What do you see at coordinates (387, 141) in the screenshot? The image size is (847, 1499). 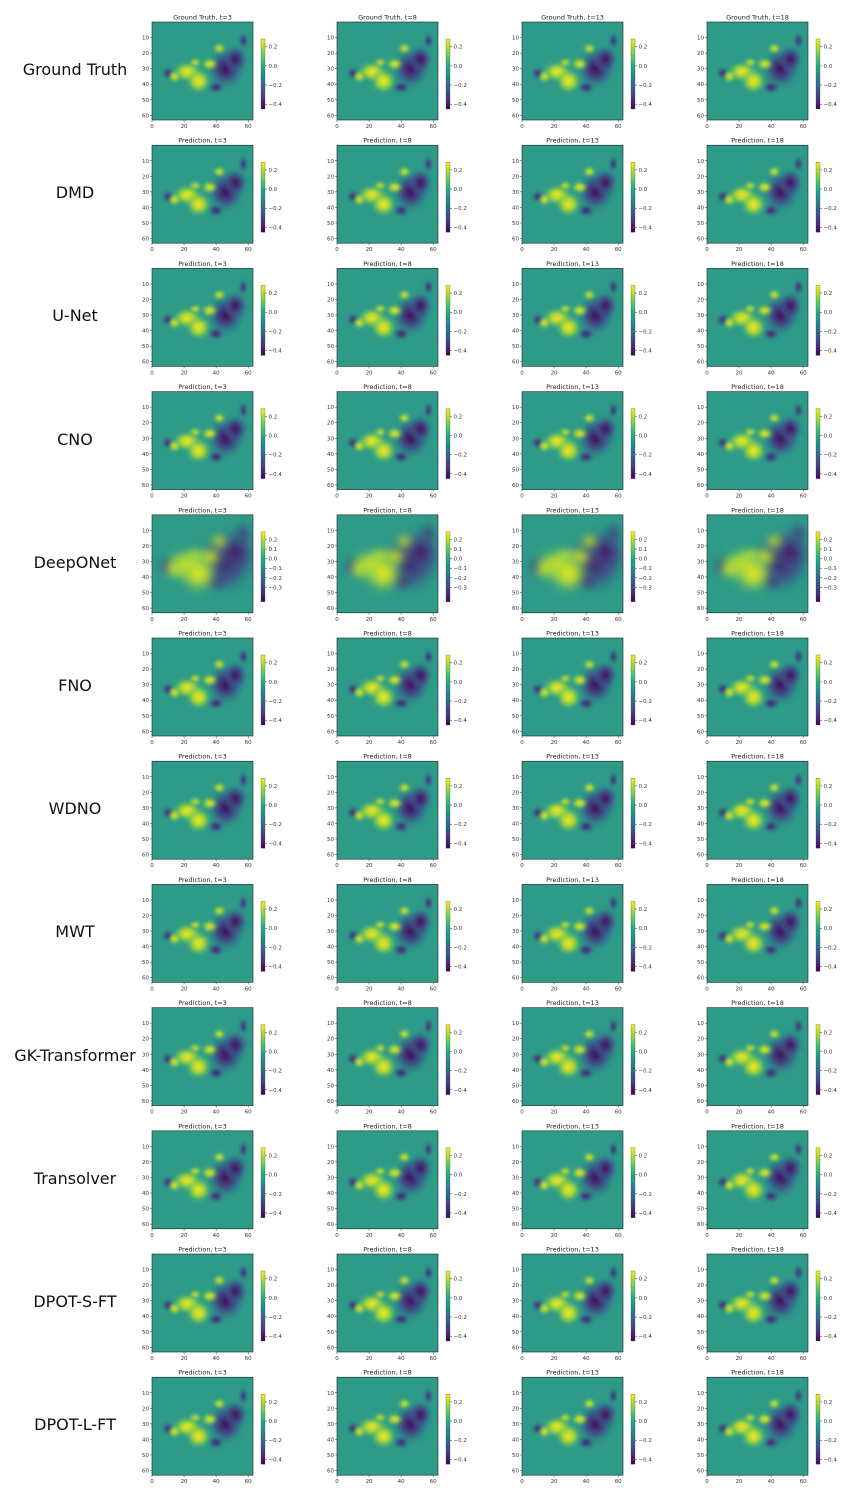 I see `panel-title: Prediction, t=8` at bounding box center [387, 141].